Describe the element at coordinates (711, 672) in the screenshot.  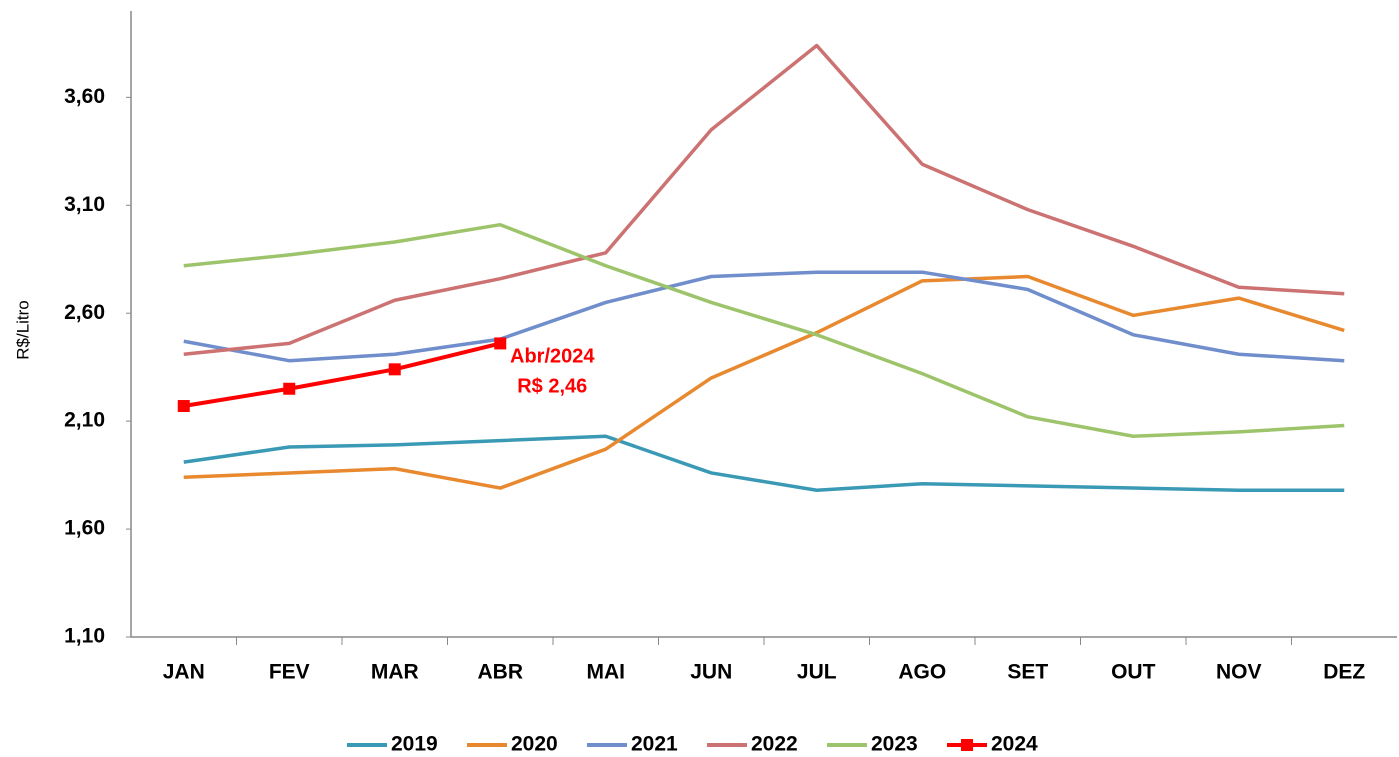
I see `x-tick-label: JUN` at that location.